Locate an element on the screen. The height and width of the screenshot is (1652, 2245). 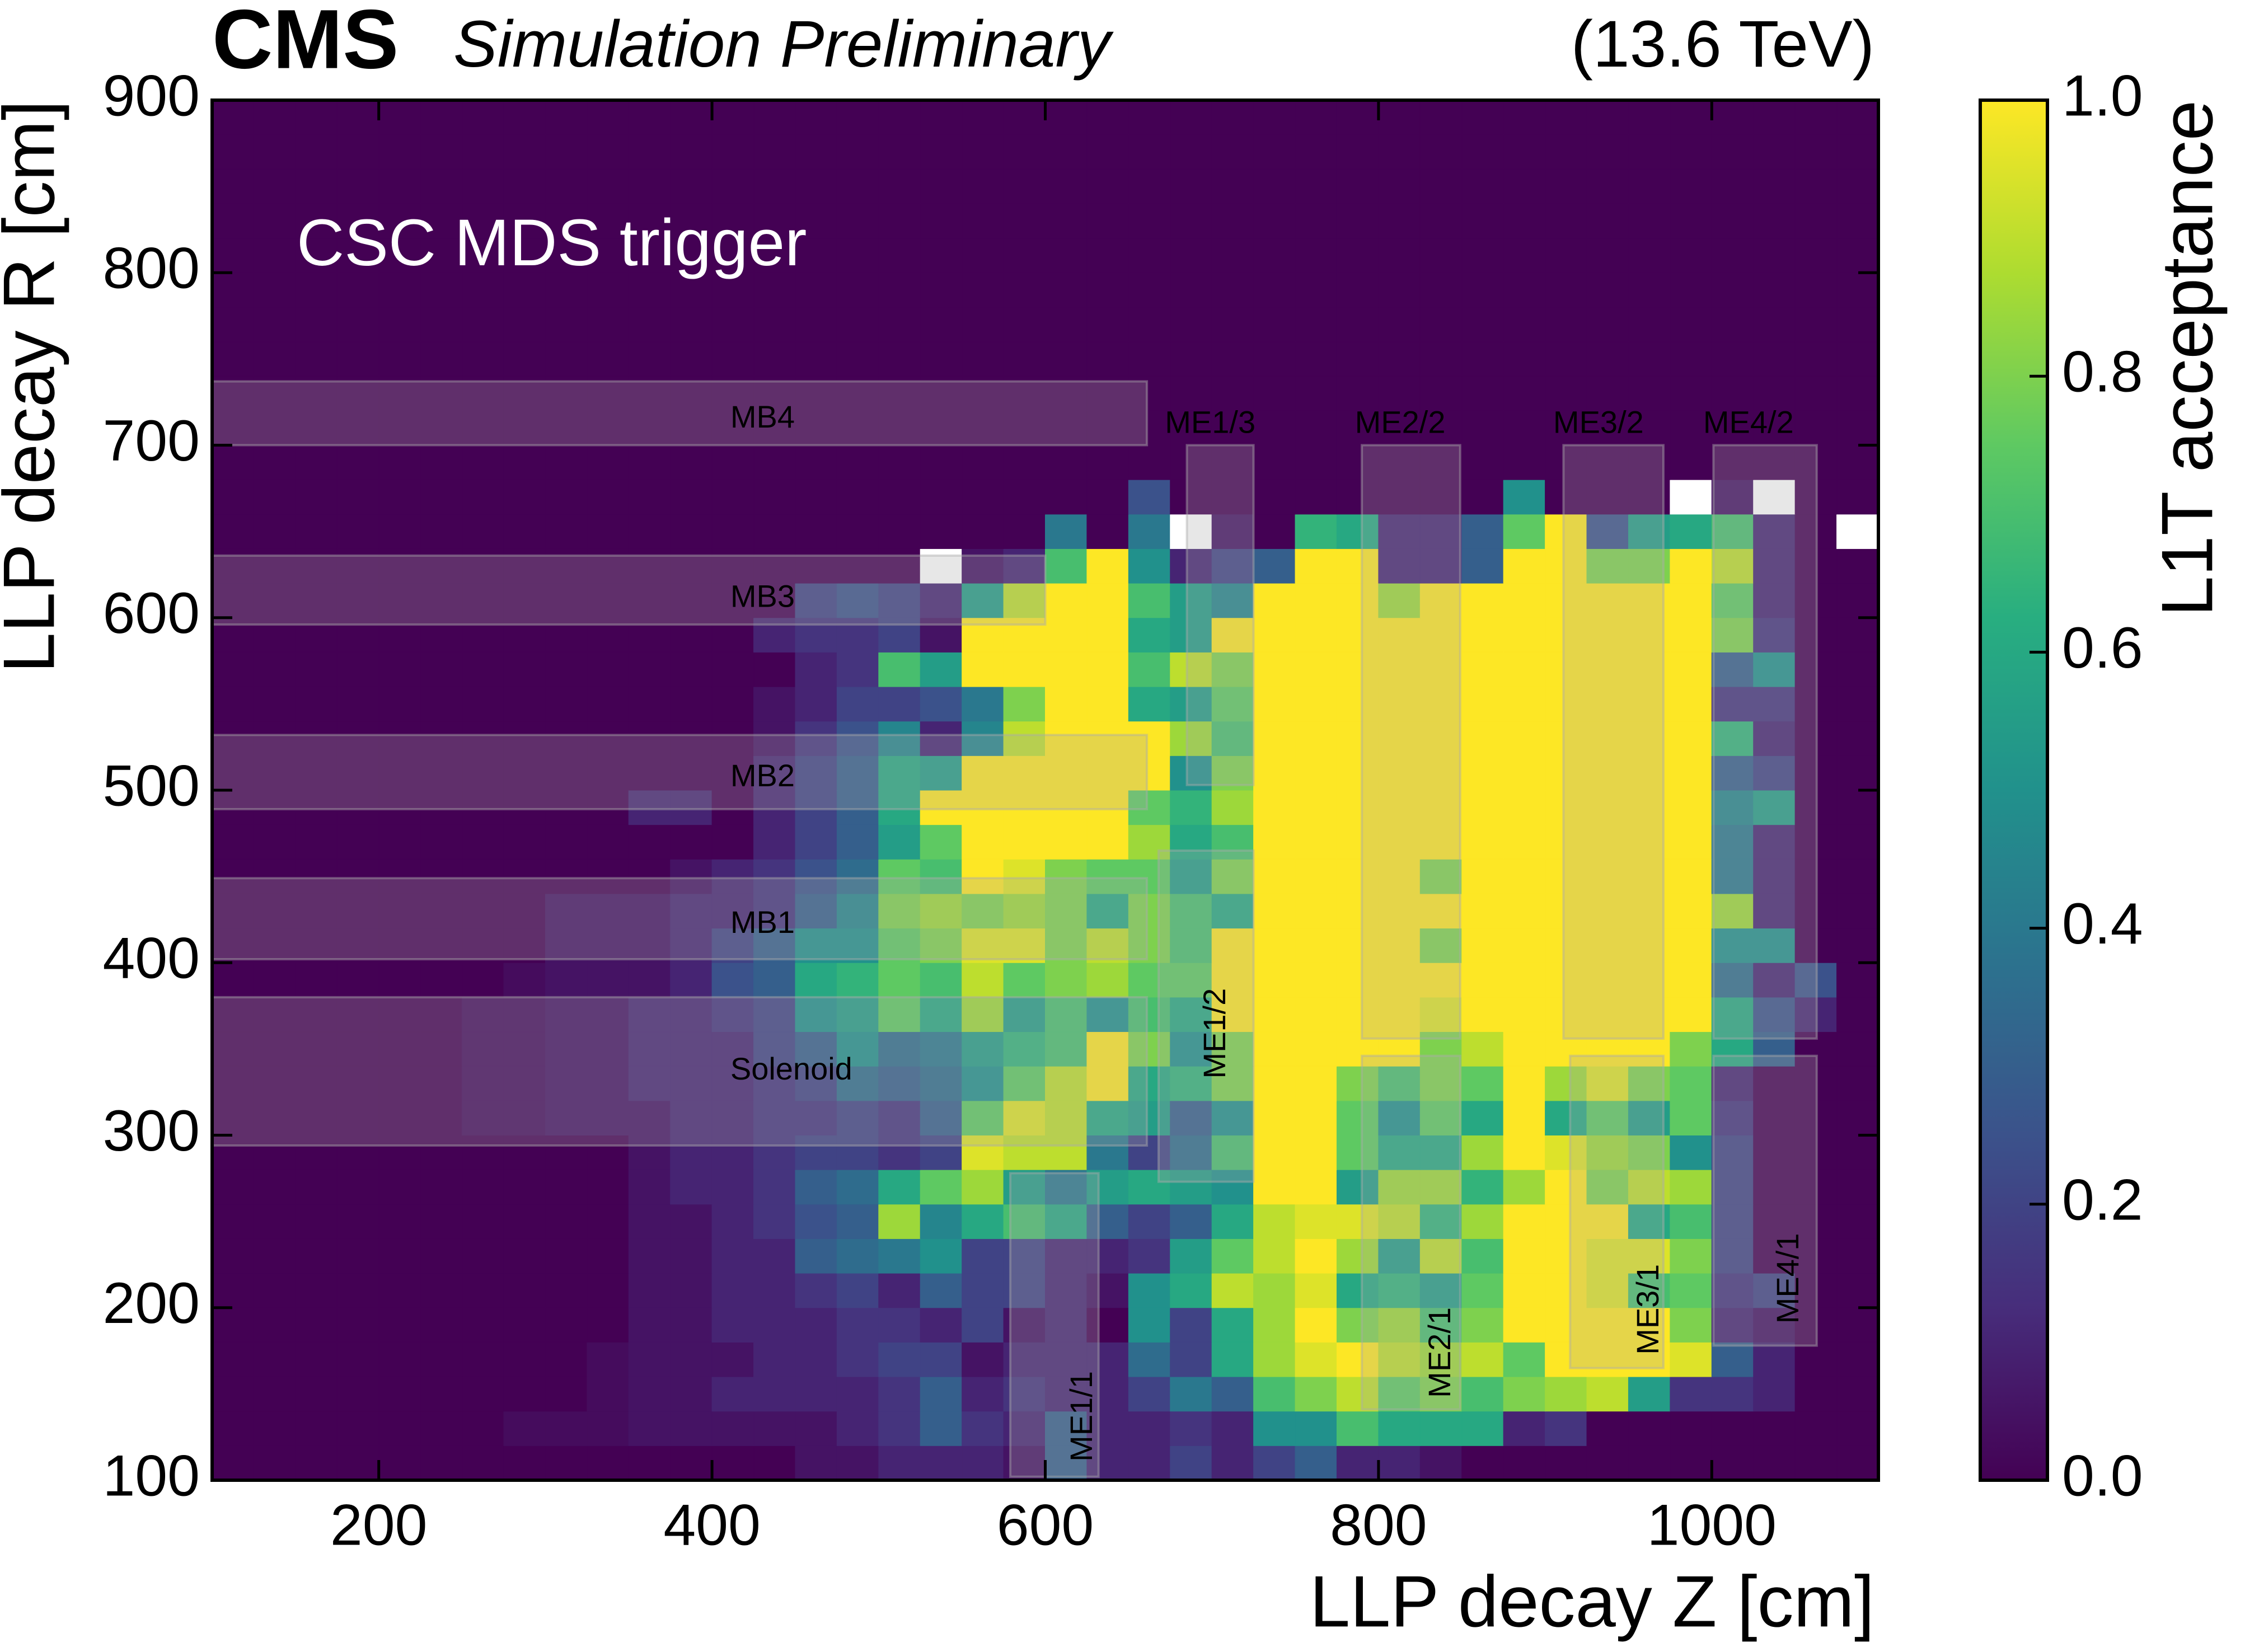
y-tick-label: 900 is located at coordinates (151, 95).